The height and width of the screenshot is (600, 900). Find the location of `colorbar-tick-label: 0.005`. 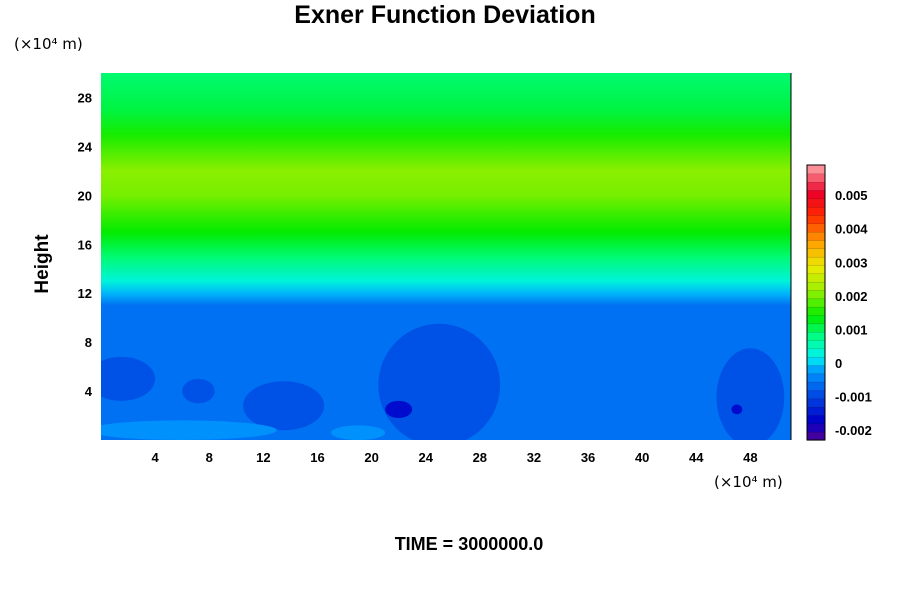

colorbar-tick-label: 0.005 is located at coordinates (851, 195).